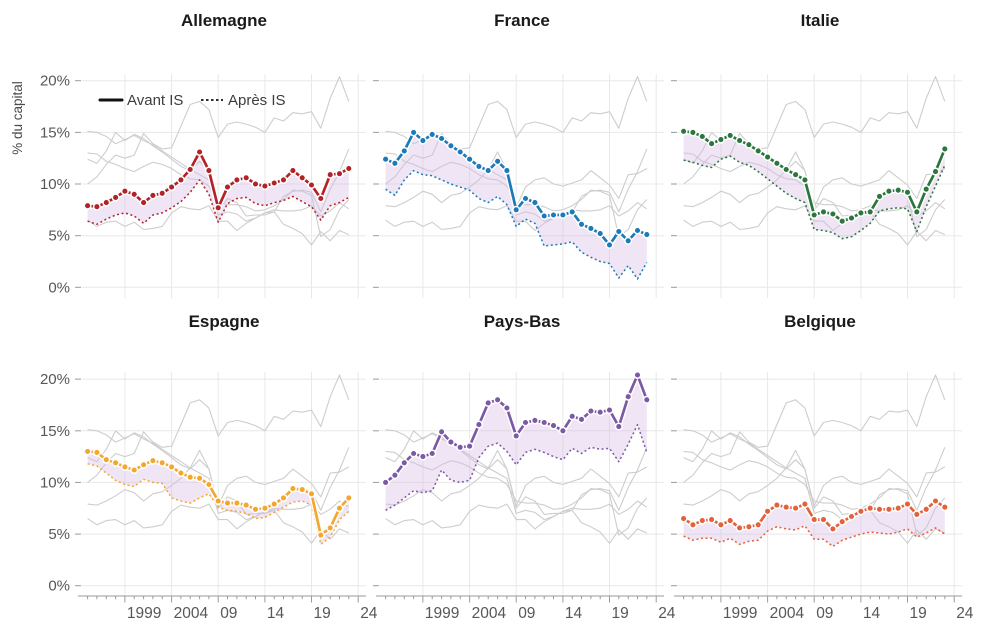 This screenshot has height=641, width=994. I want to click on x-tick-label: 14, so click(276, 613).